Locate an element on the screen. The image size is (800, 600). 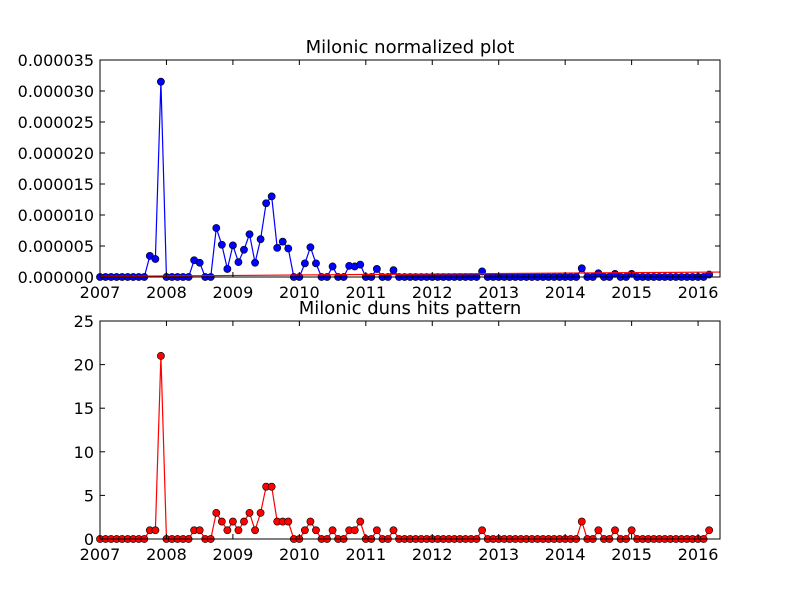
y-tick-label: 15 is located at coordinates (84, 408).